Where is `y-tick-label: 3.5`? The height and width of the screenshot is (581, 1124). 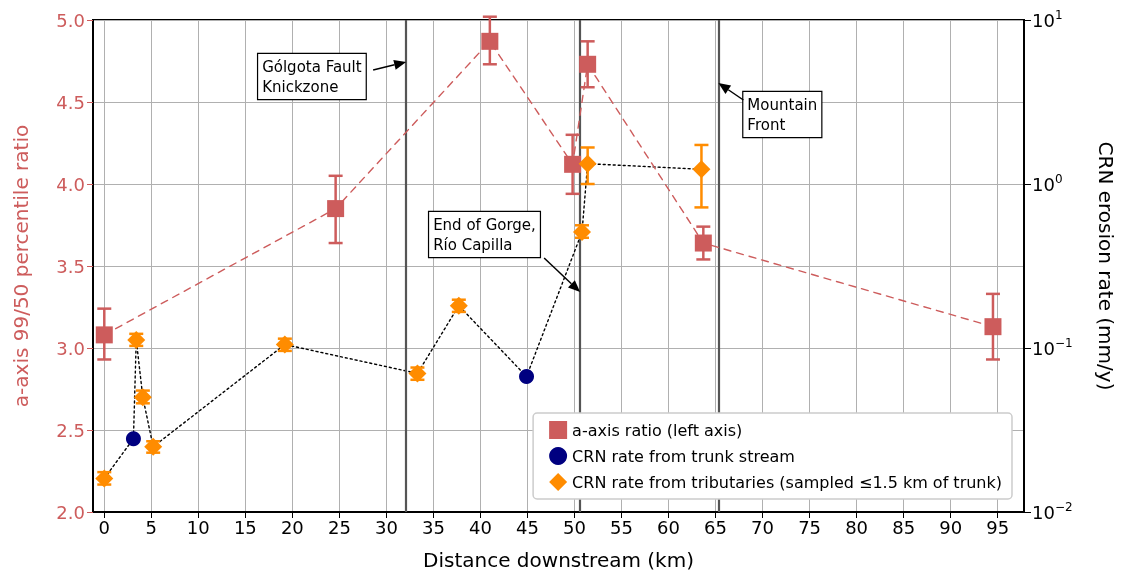 y-tick-label: 3.5 is located at coordinates (70, 266).